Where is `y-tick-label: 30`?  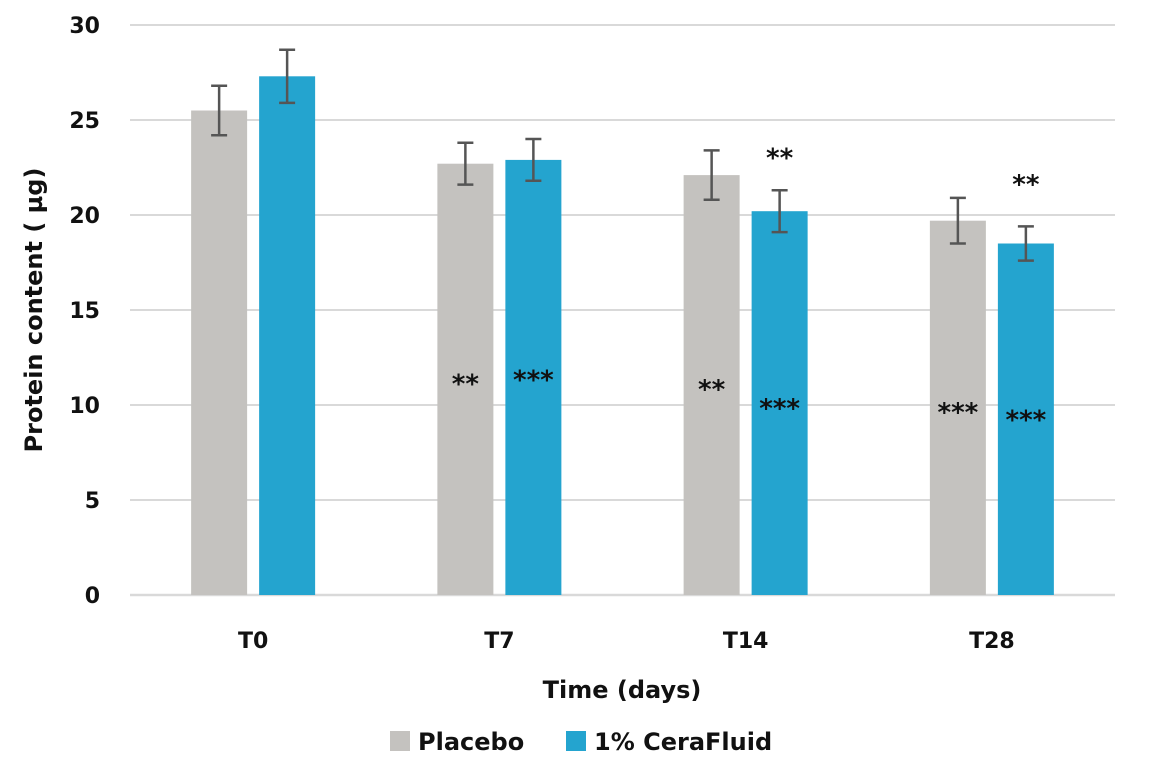
y-tick-label: 30 is located at coordinates (84, 26).